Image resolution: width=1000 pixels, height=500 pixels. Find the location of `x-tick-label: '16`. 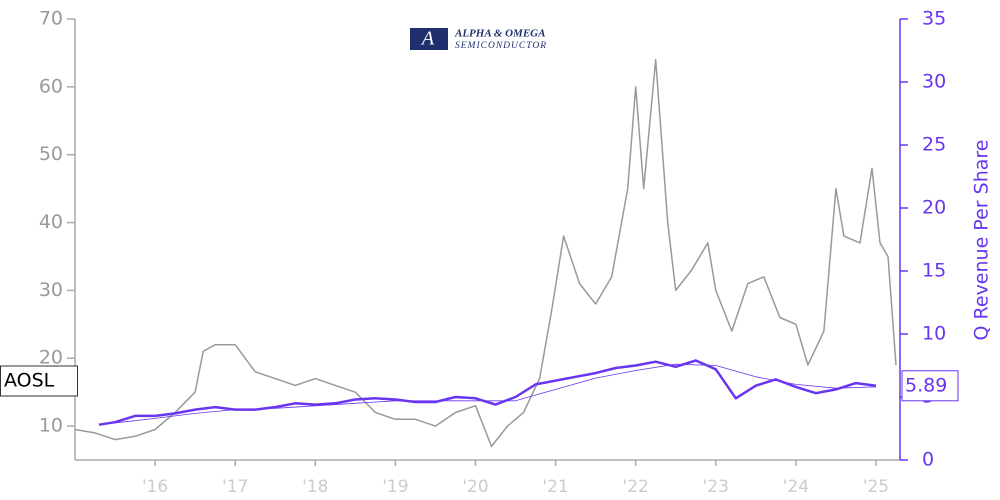

x-tick-label: '16 is located at coordinates (155, 487).